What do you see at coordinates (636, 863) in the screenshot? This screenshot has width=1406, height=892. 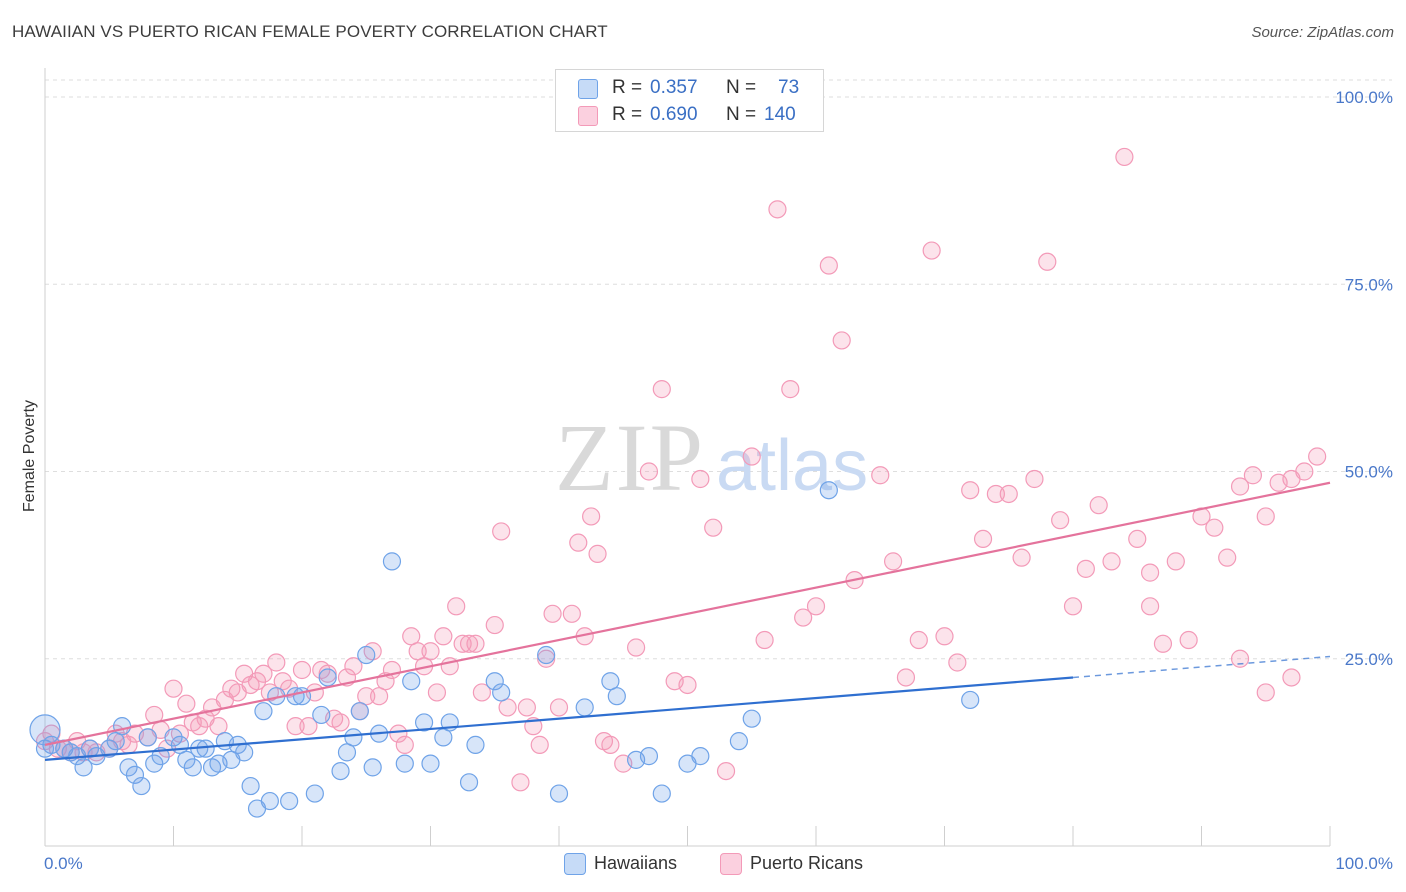 I see `hawaiians-legend-label: Hawaiians` at bounding box center [636, 863].